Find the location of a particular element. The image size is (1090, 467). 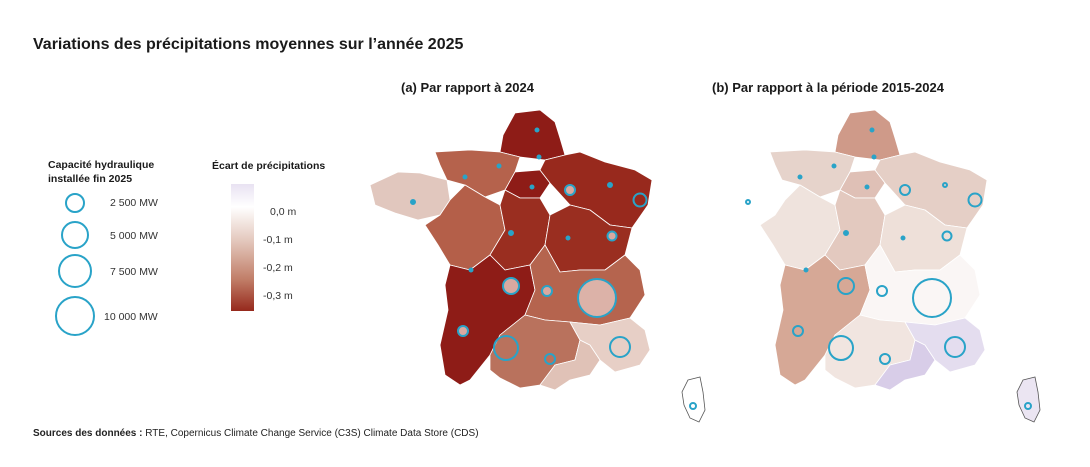

map-b-title: (b) Par rapport à la période 2015-2024 is located at coordinates (828, 87).